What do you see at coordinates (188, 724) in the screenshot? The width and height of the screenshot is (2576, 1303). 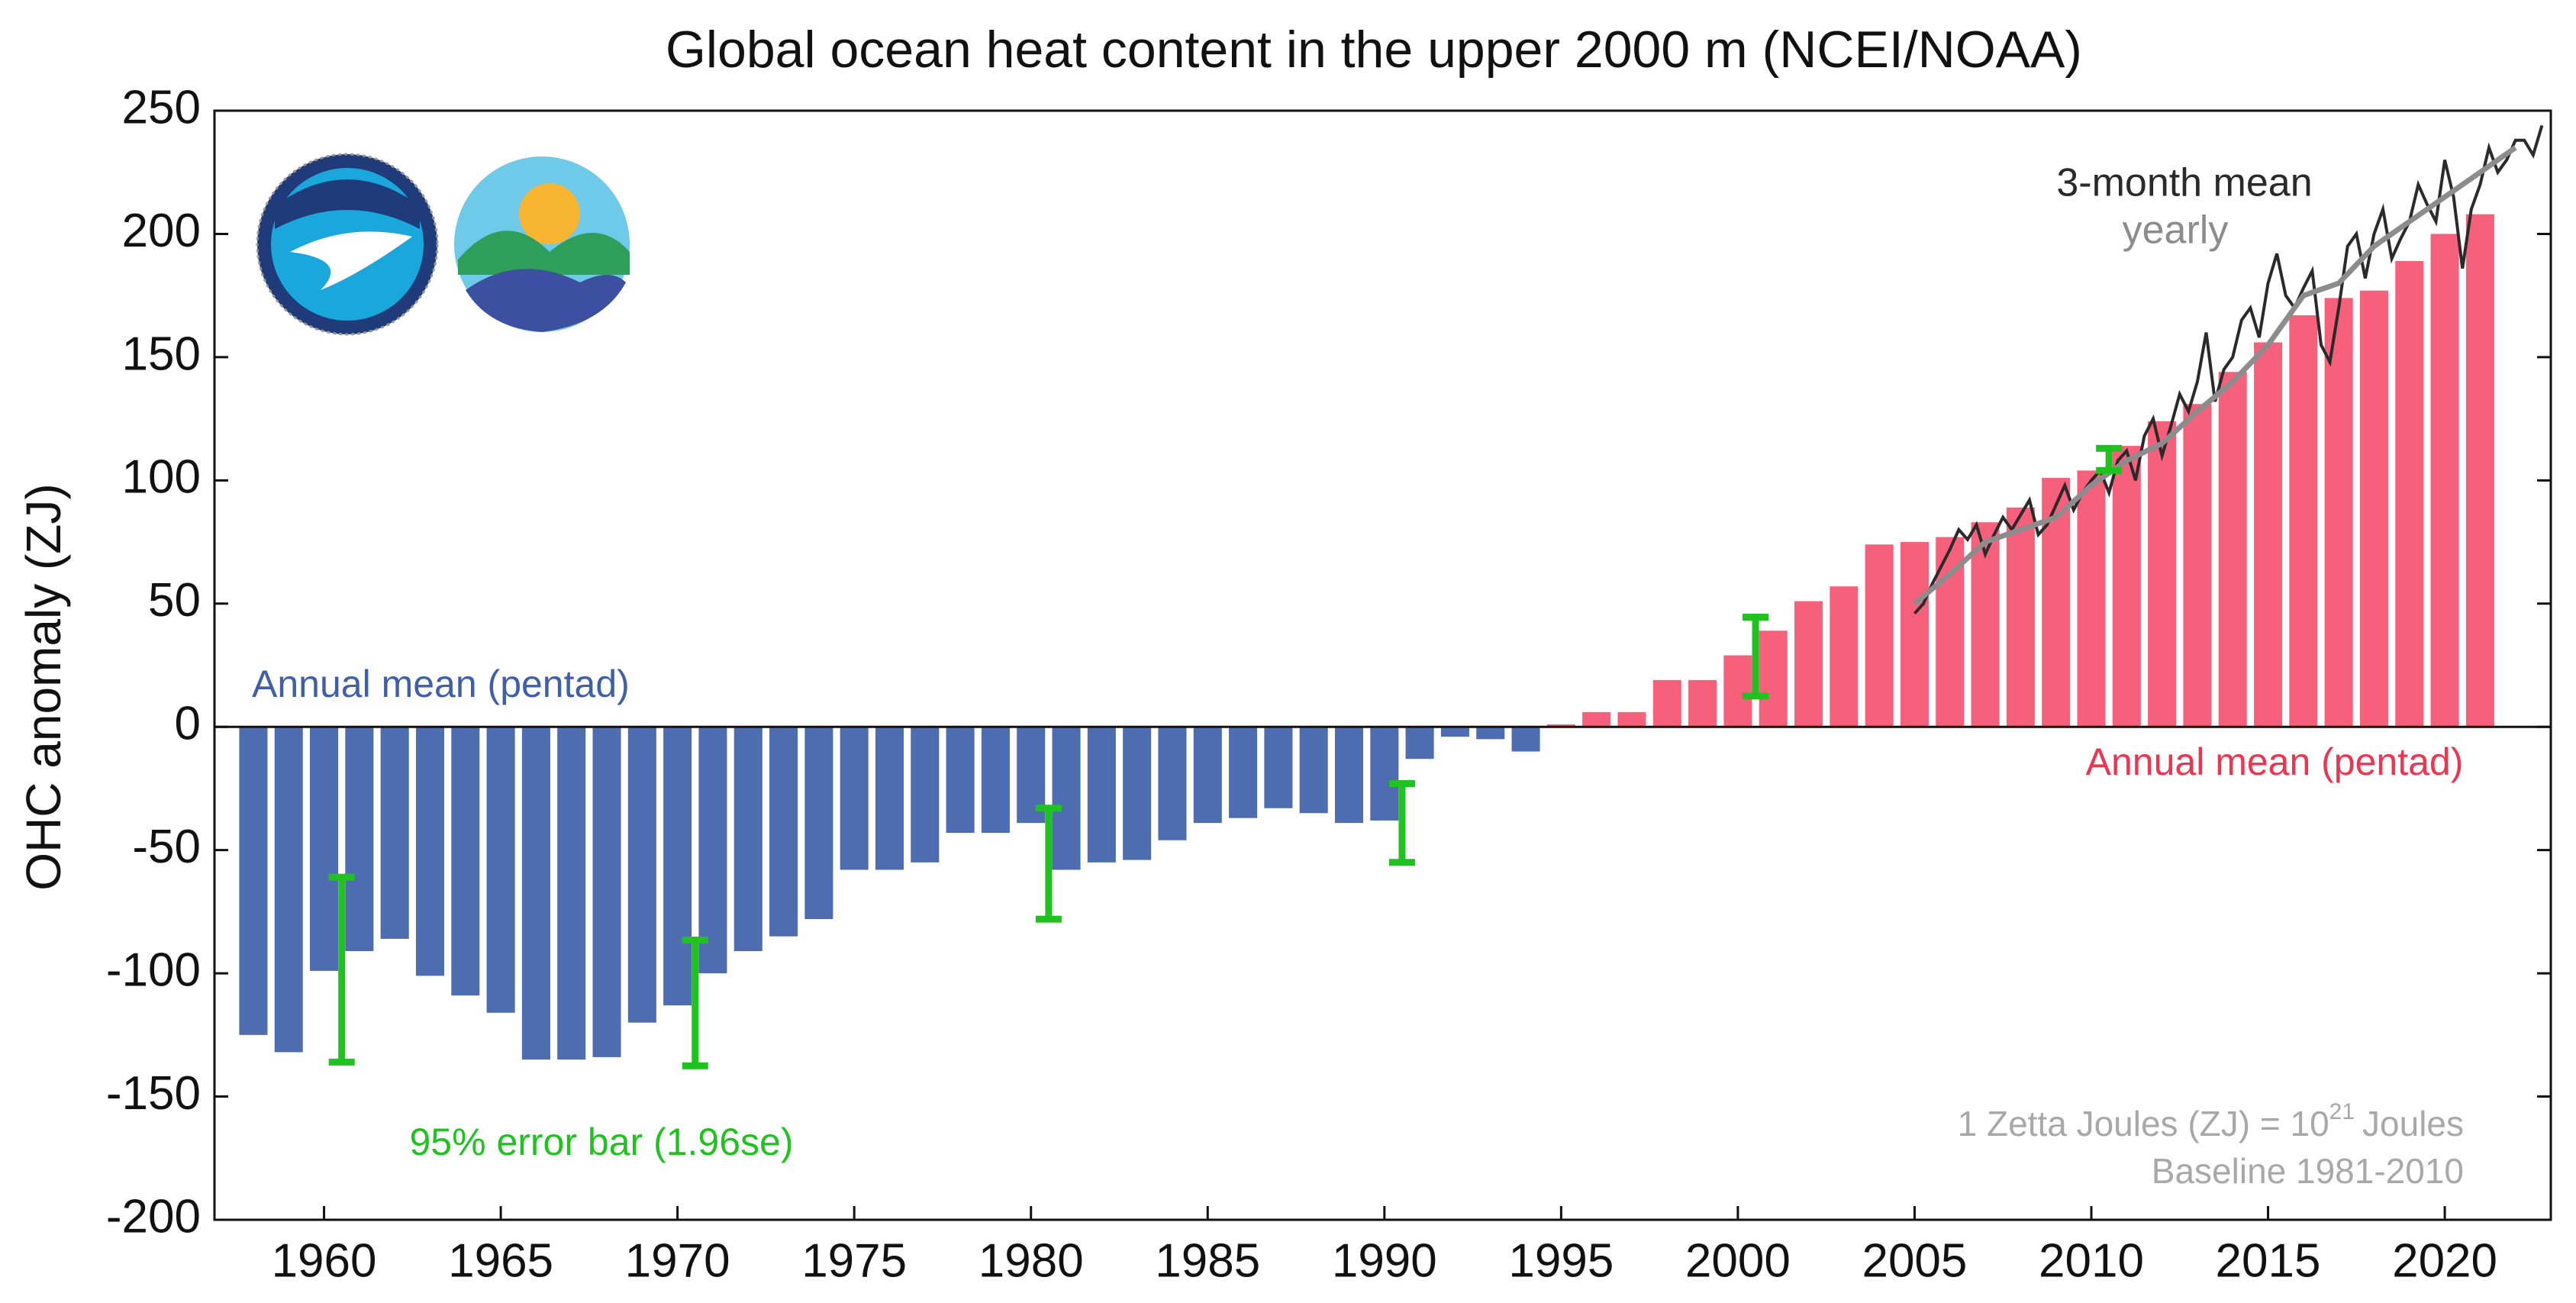 I see `y-tick-label: 0` at bounding box center [188, 724].